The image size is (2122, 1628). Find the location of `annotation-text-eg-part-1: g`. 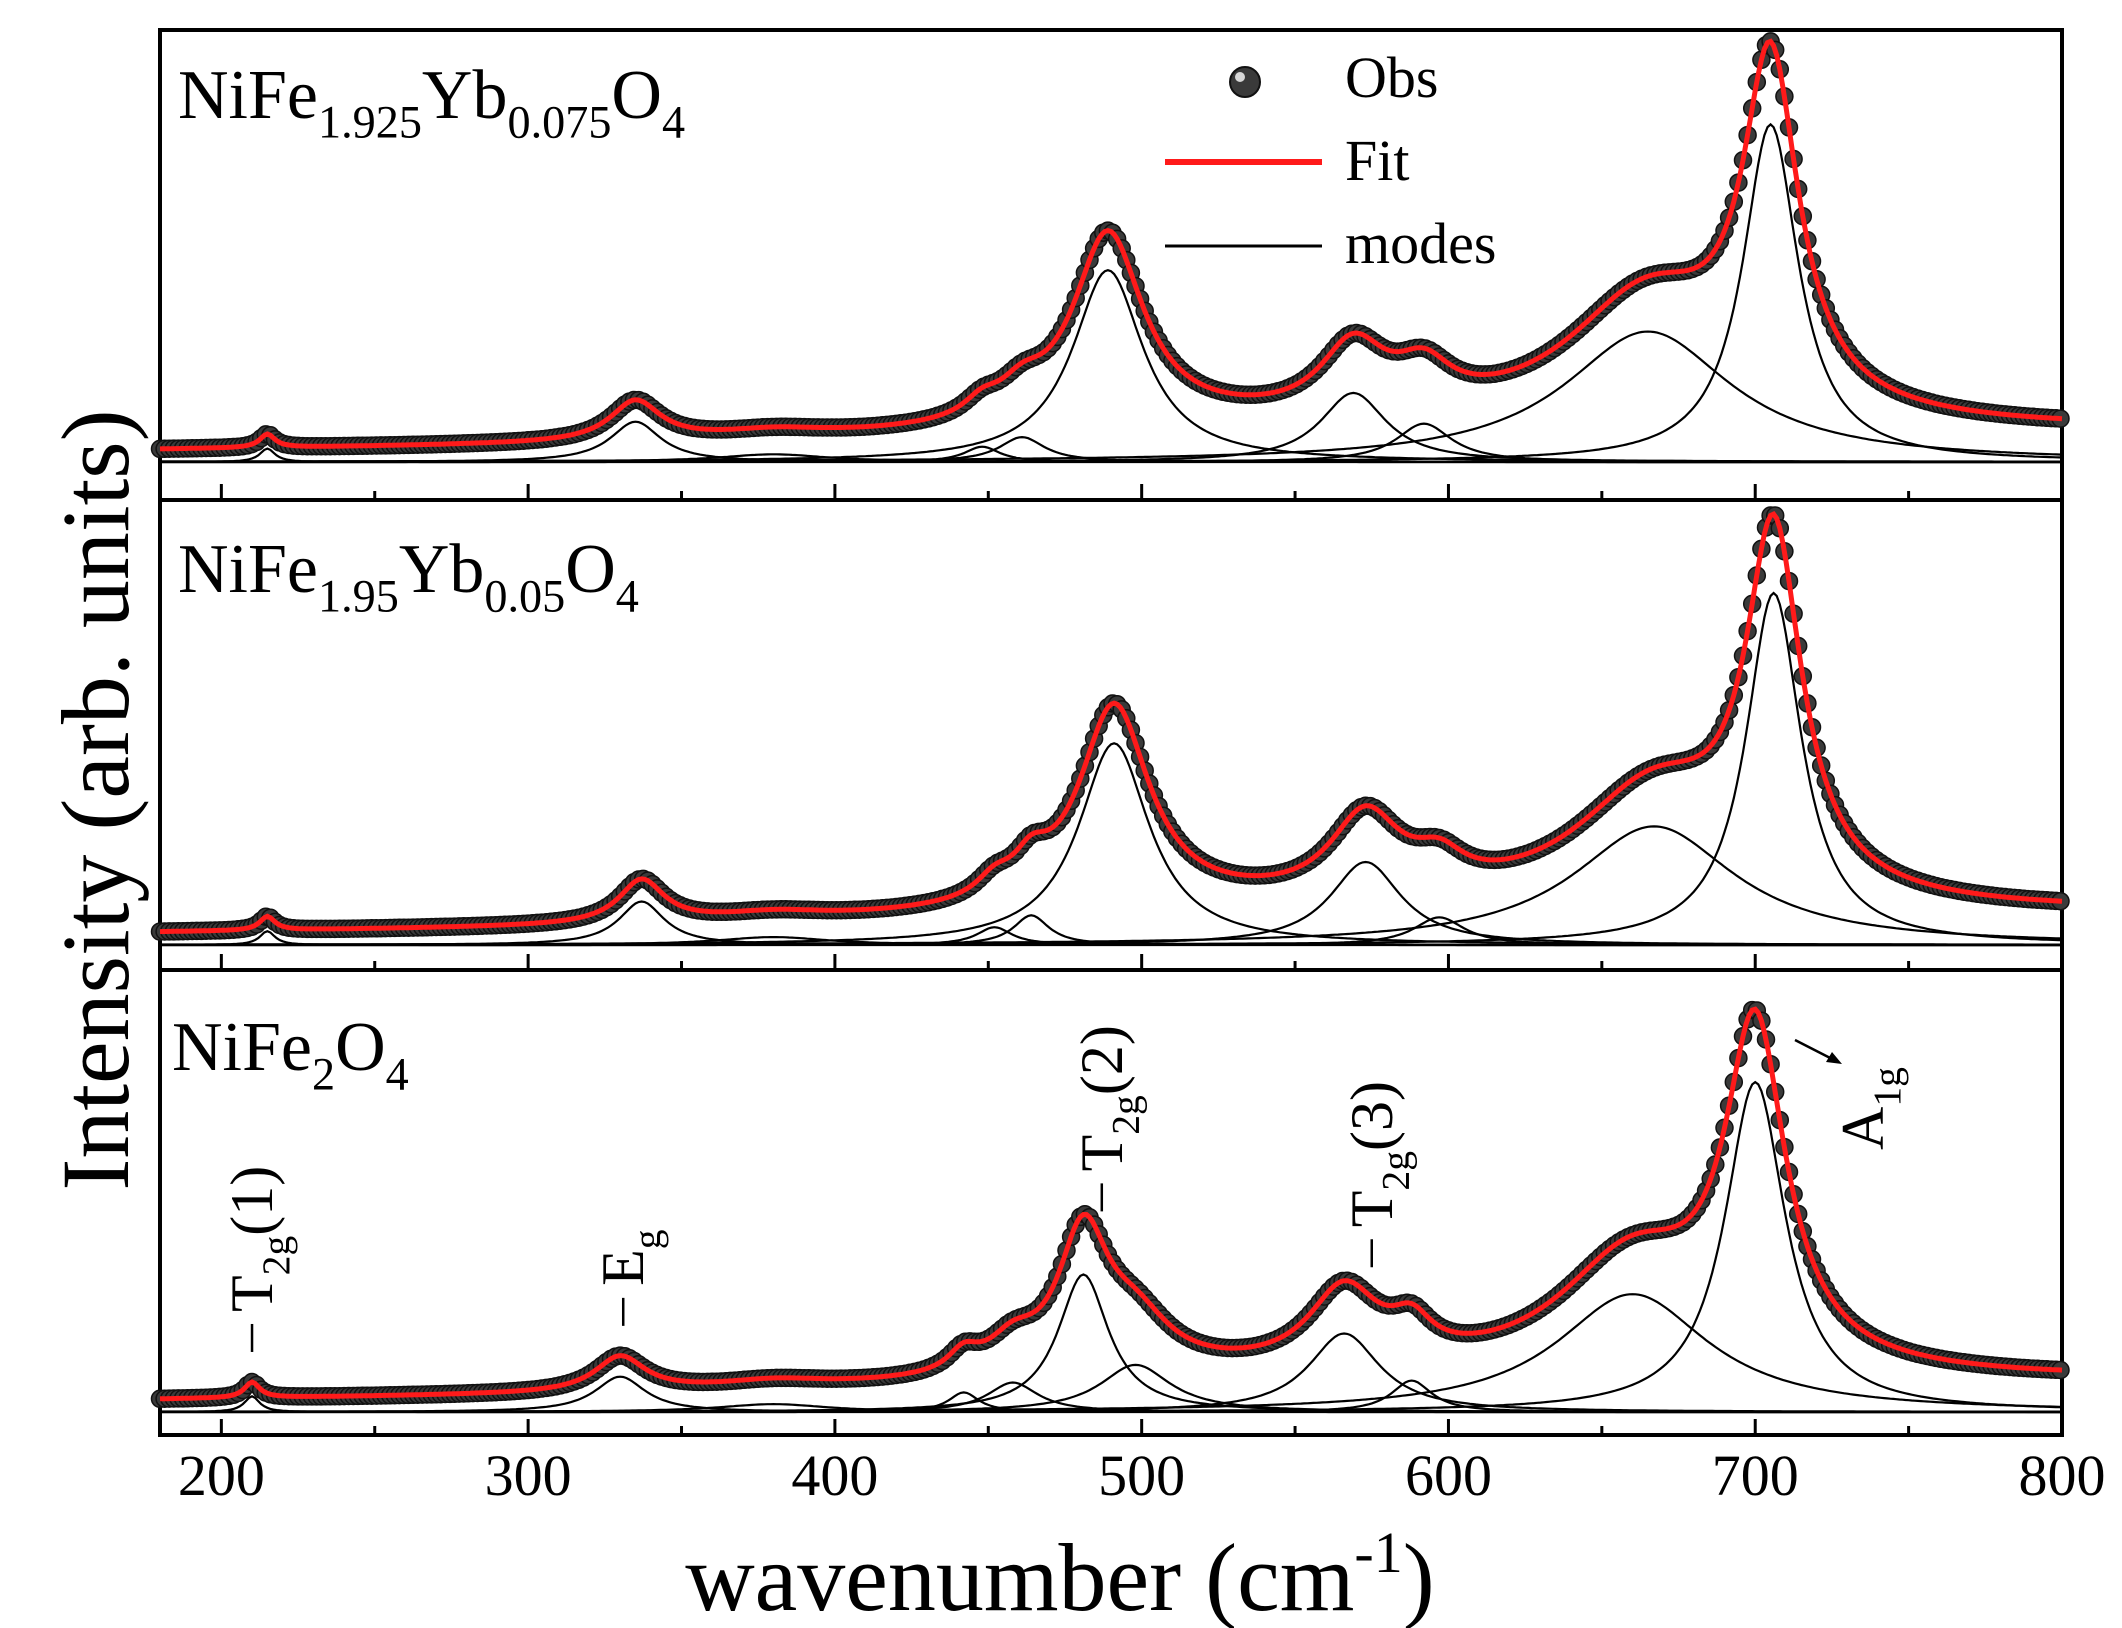

annotation-text-eg-part-1: g is located at coordinates (647, 1239).